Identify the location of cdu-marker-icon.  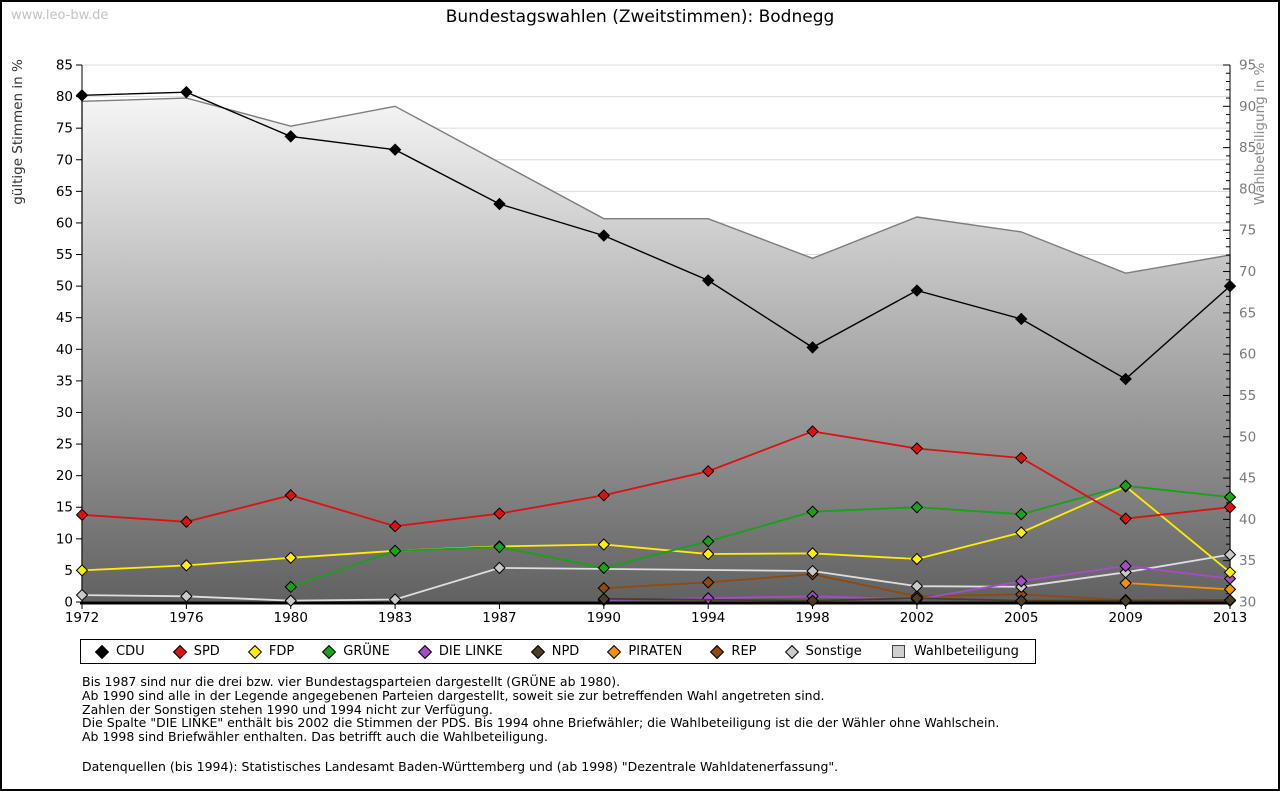
(102, 651).